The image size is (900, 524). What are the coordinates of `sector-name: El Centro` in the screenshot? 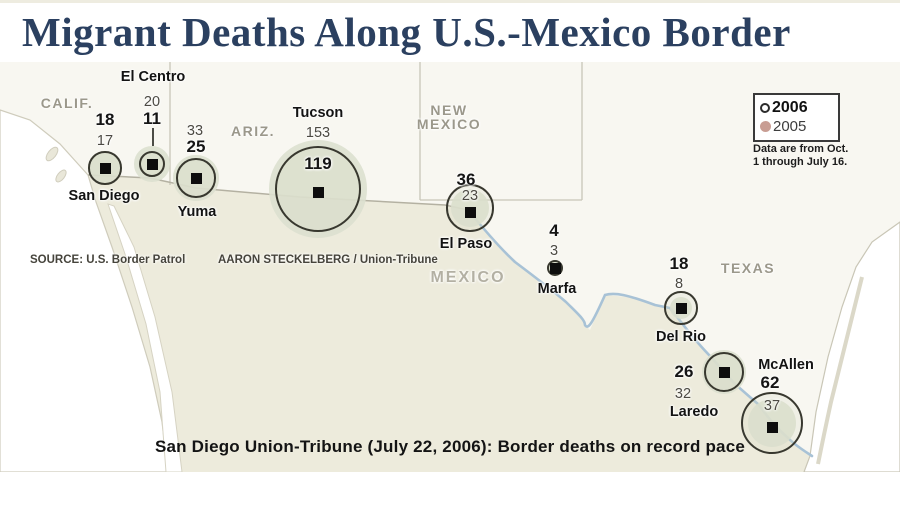 It's located at (153, 77).